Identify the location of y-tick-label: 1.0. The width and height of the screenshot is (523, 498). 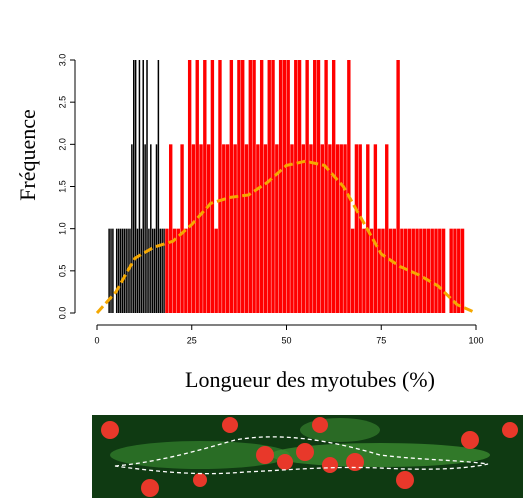
(62, 228).